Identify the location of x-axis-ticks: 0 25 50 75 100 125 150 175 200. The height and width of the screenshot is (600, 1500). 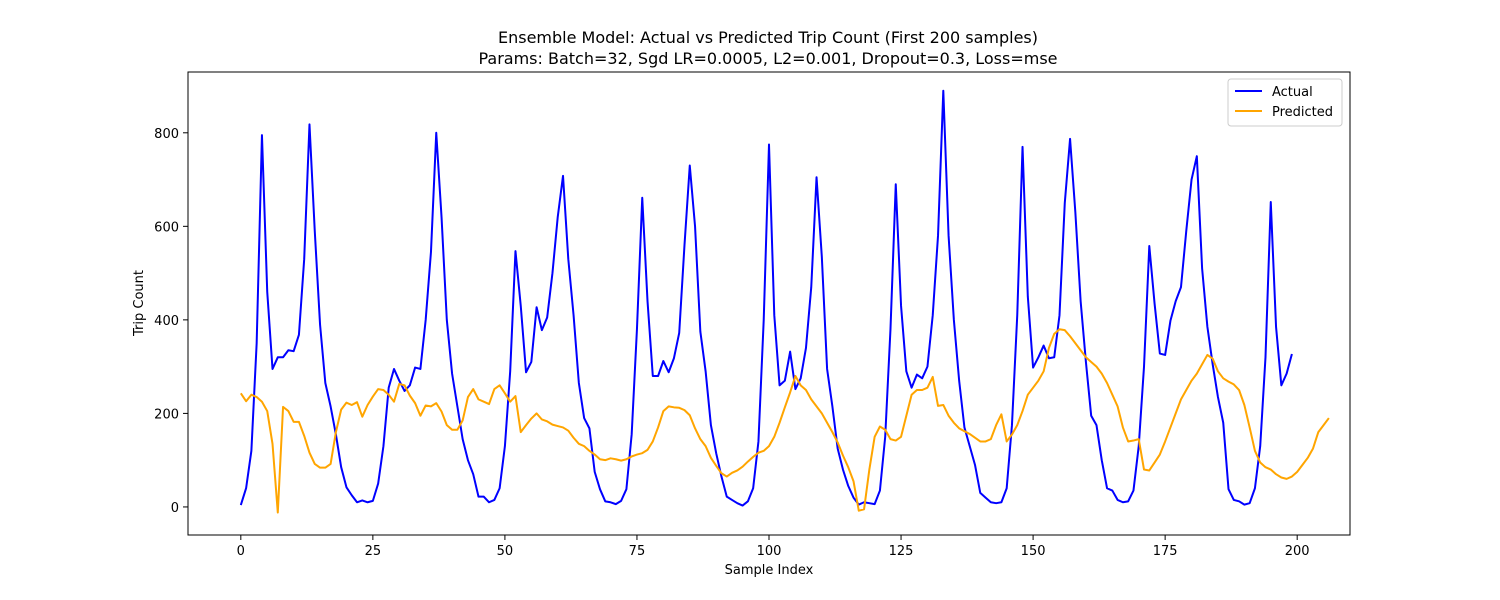
(773, 547).